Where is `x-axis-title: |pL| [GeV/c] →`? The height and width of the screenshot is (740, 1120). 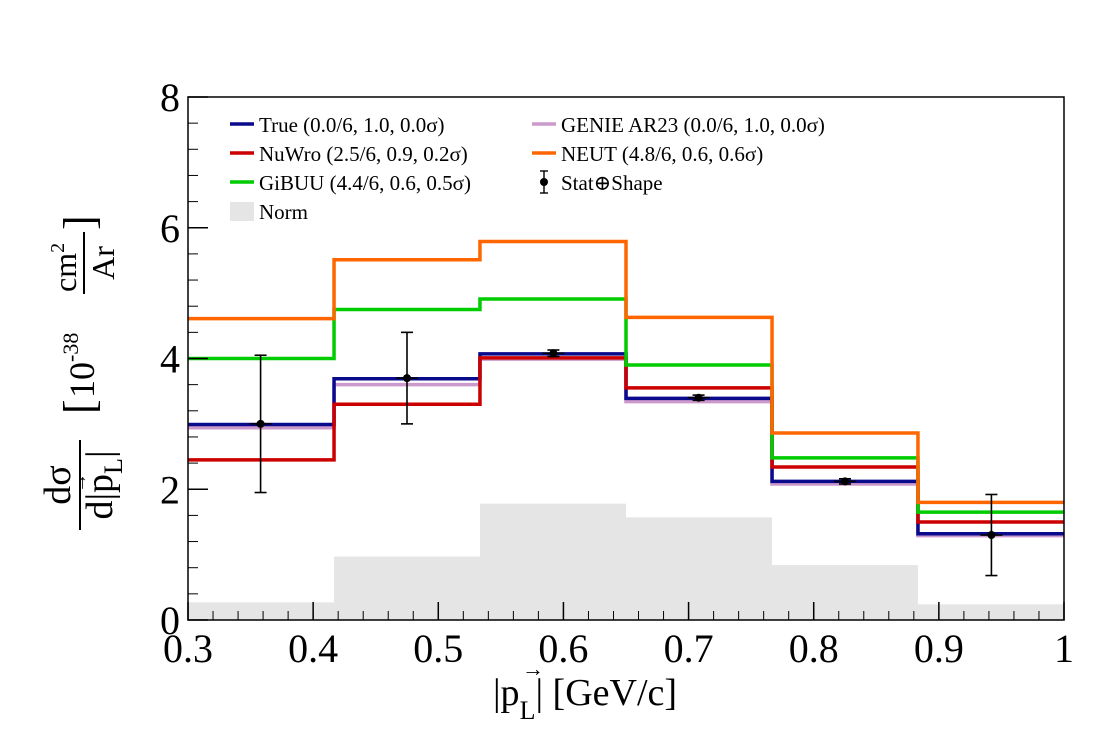 x-axis-title: |pL| [GeV/c] → is located at coordinates (585, 690).